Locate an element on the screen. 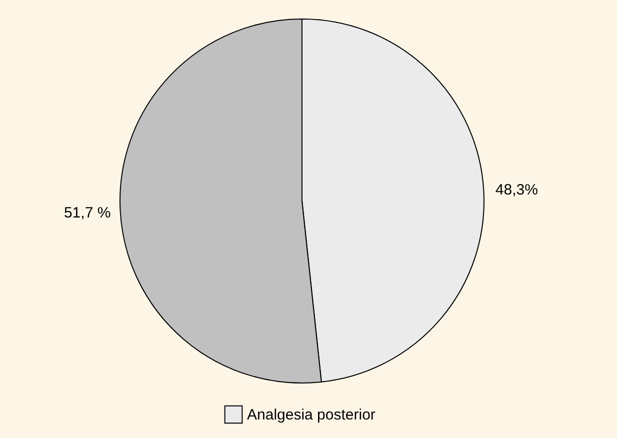 The height and width of the screenshot is (438, 617). data-label: 51,7 % is located at coordinates (87, 213).